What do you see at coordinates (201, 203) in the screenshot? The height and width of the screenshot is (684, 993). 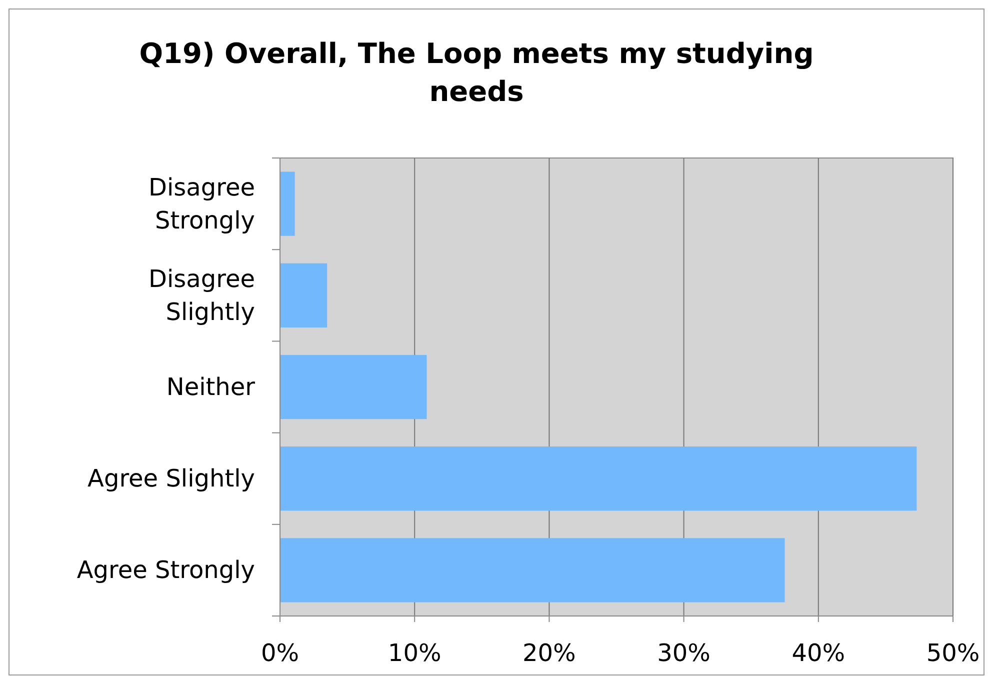 I see `y-tick-label: Disagree Strongly` at bounding box center [201, 203].